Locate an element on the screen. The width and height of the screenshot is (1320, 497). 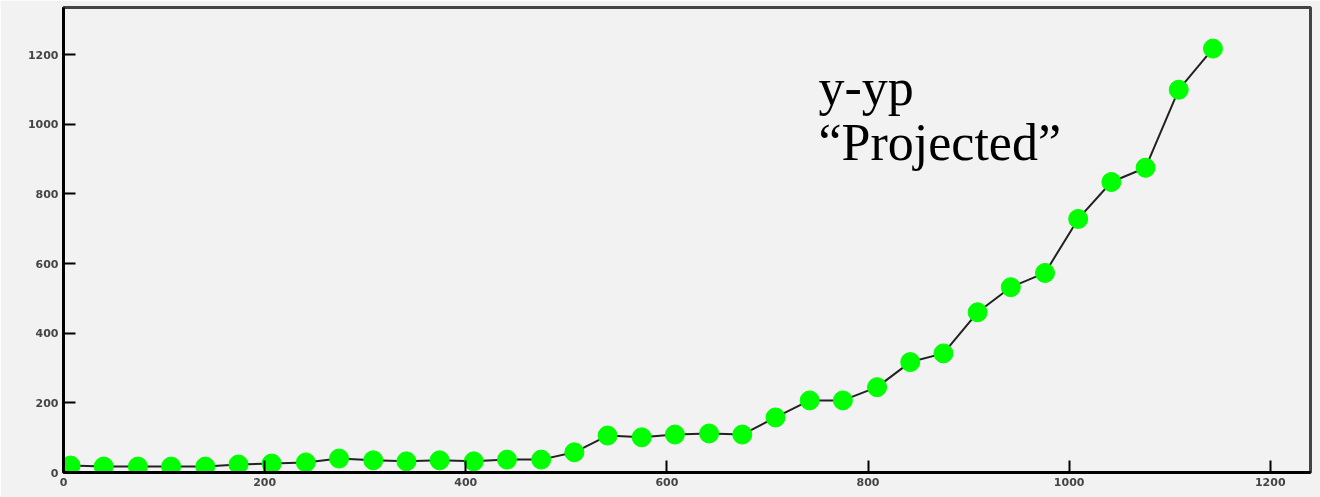
y-tick-label: 200 is located at coordinates (47, 403).